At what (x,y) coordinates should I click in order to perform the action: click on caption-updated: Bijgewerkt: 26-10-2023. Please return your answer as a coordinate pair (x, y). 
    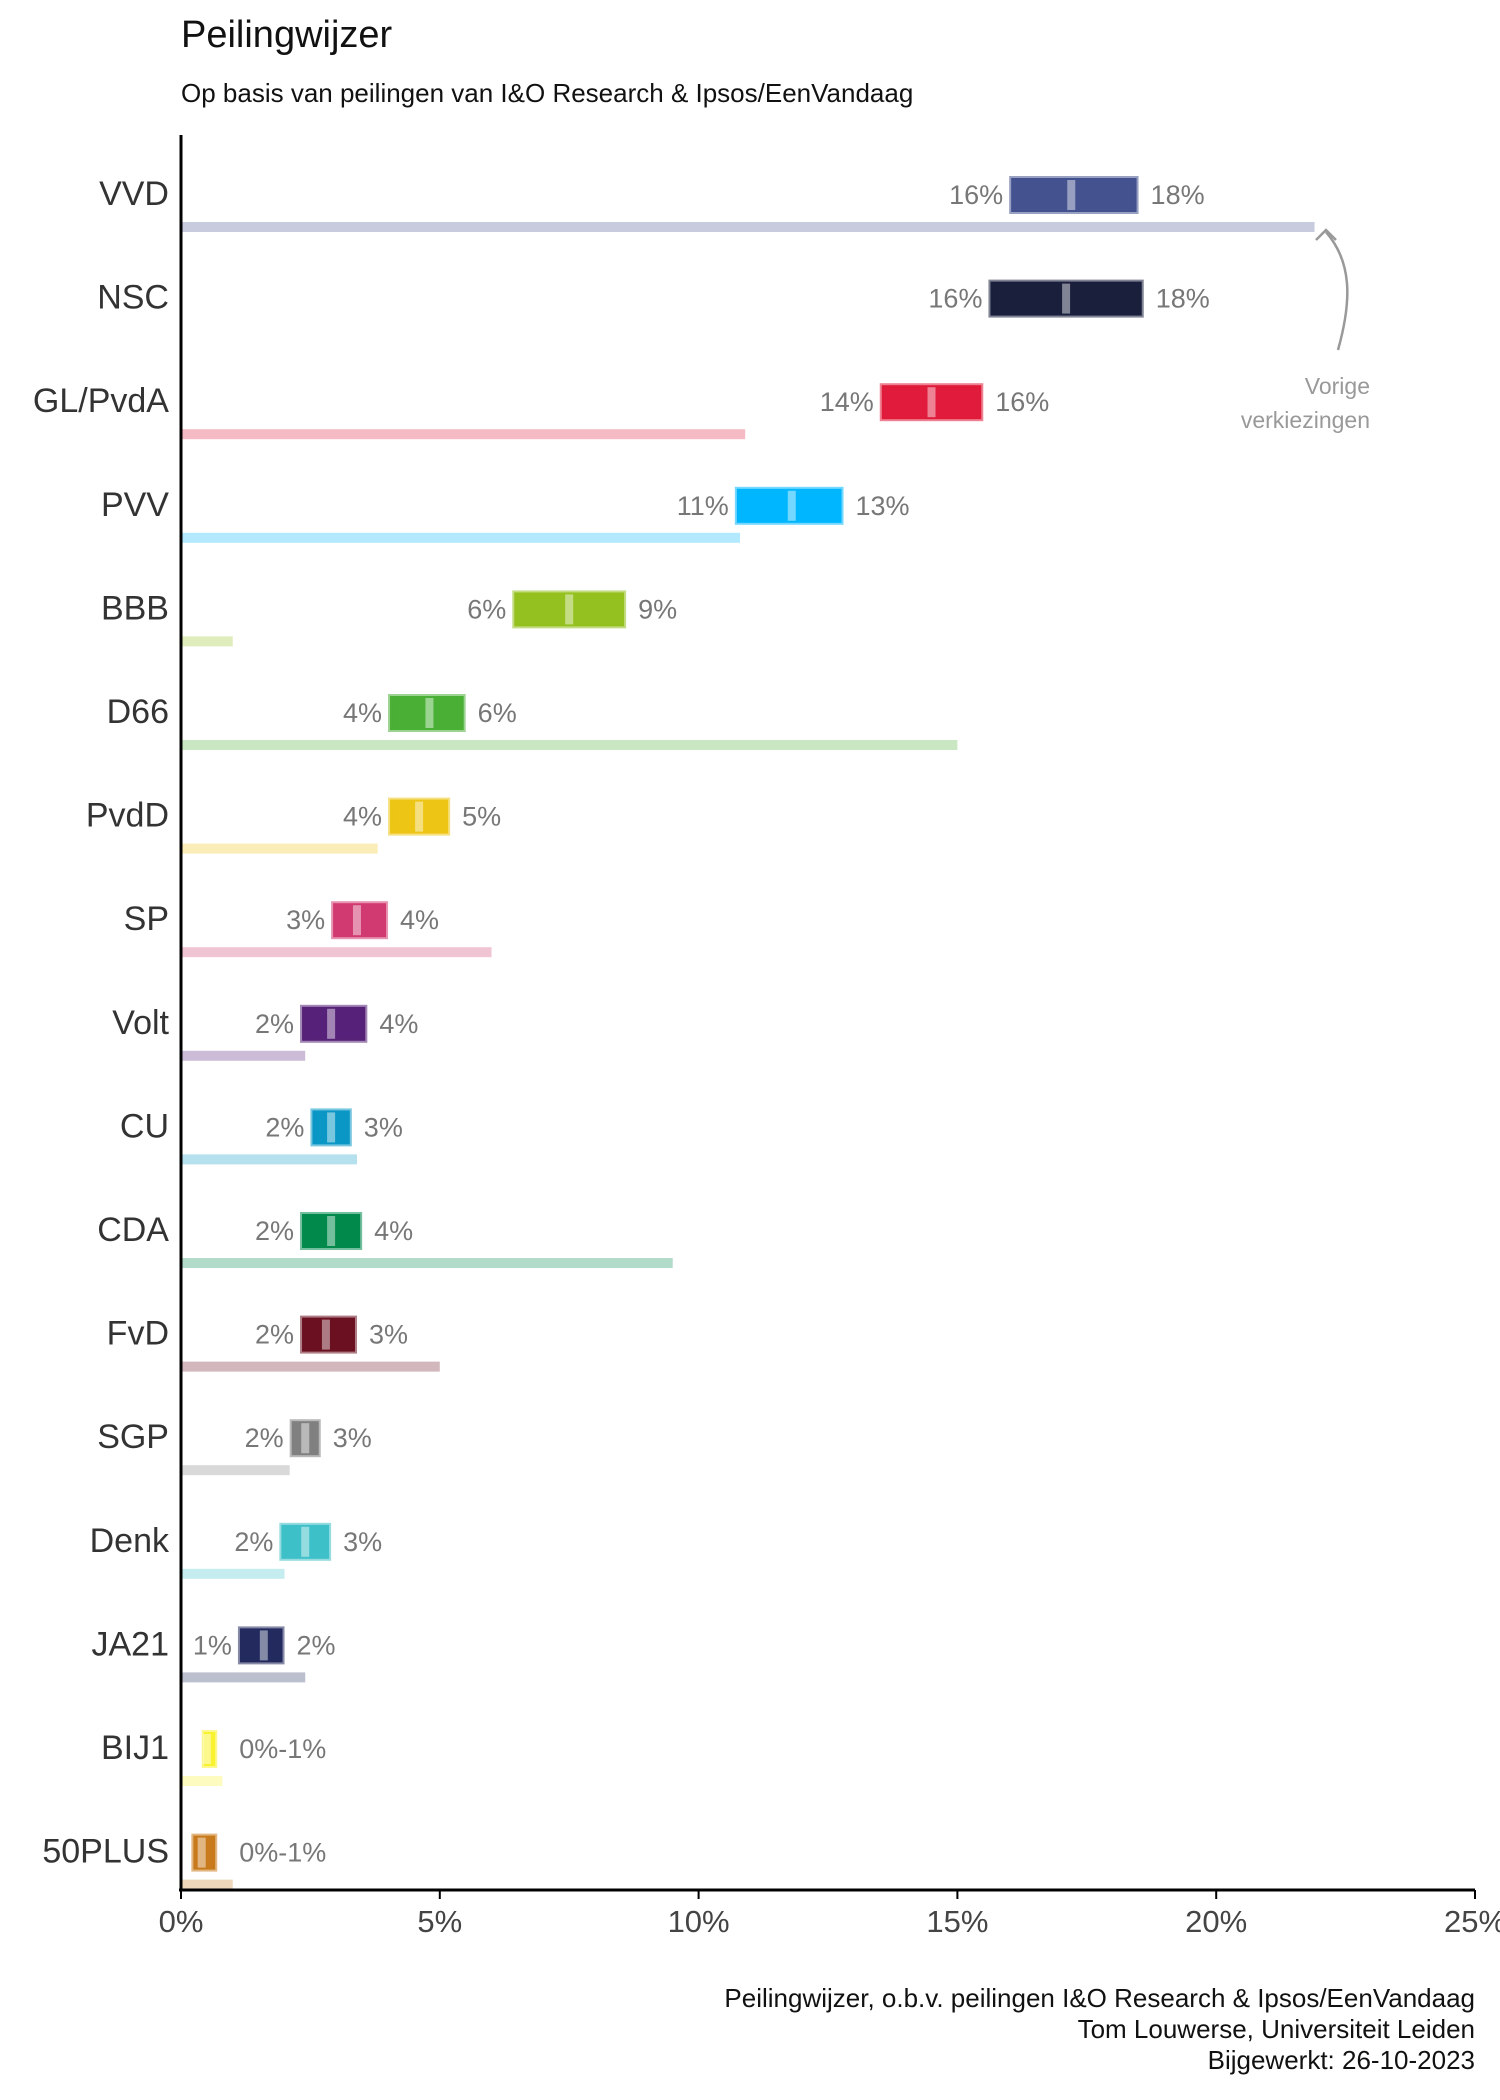
    Looking at the image, I should click on (1341, 2060).